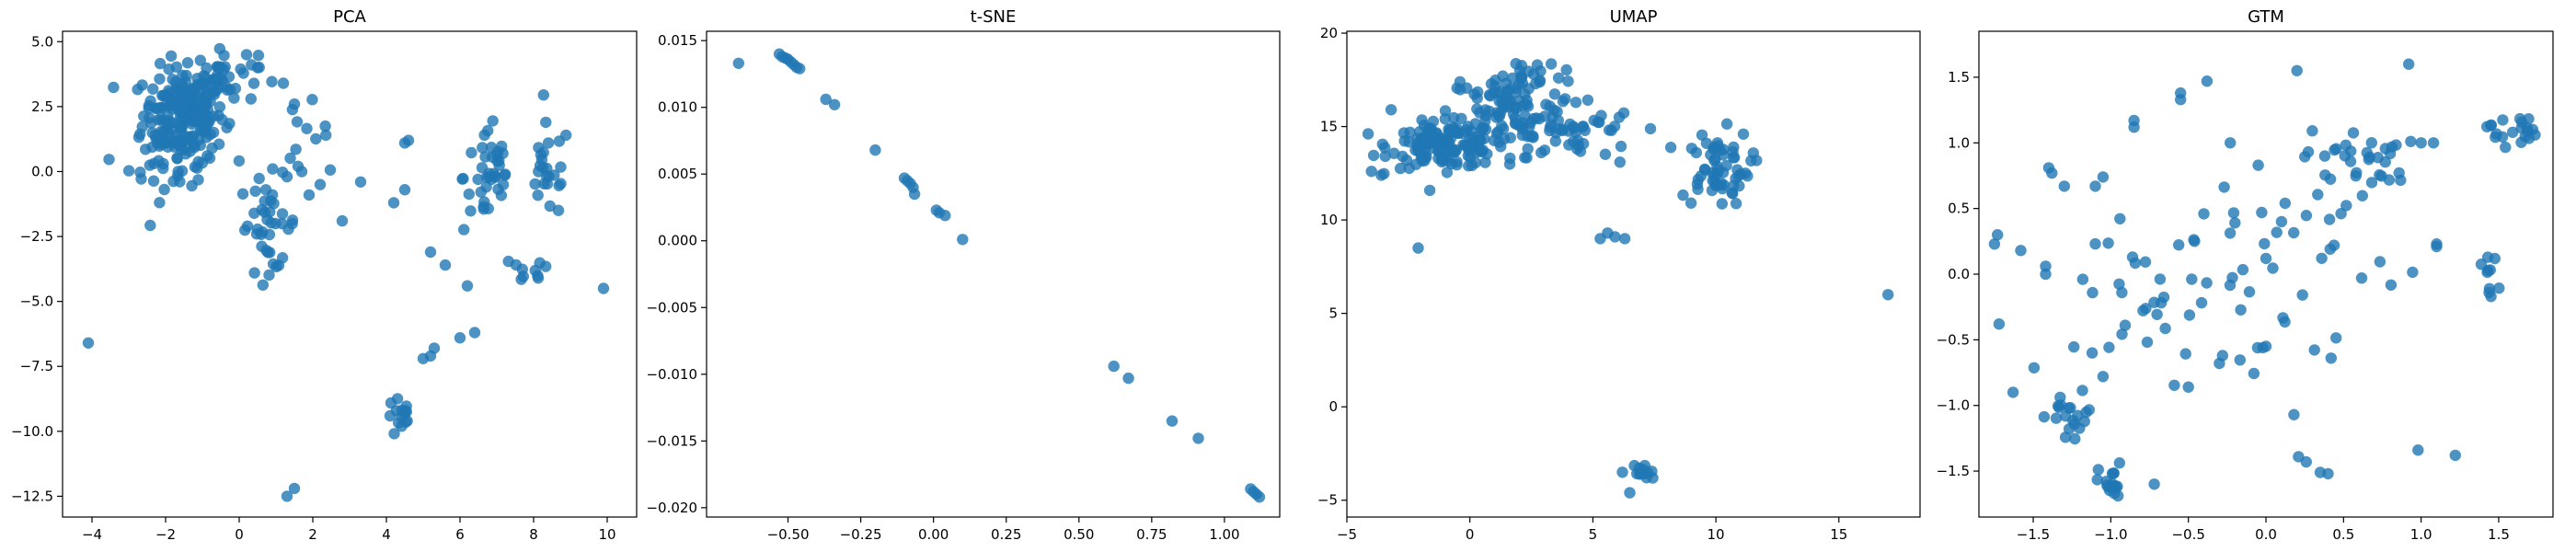 The image size is (2576, 552). What do you see at coordinates (92, 534) in the screenshot?
I see `x-tick-label: −4` at bounding box center [92, 534].